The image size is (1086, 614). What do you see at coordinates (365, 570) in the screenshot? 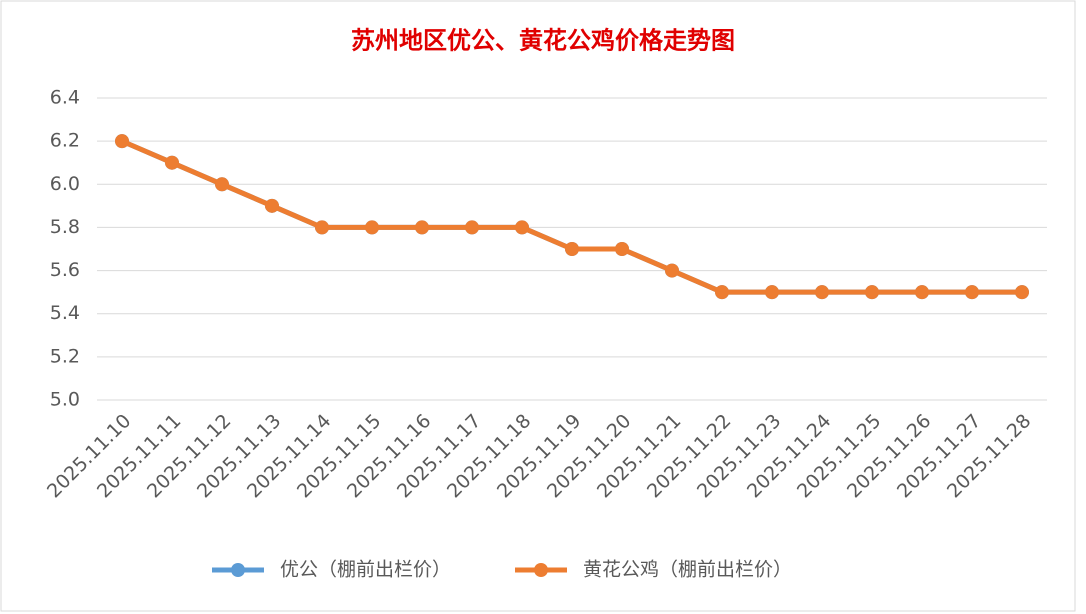
I see `legend-label: 优公（棚前出栏价）` at bounding box center [365, 570].